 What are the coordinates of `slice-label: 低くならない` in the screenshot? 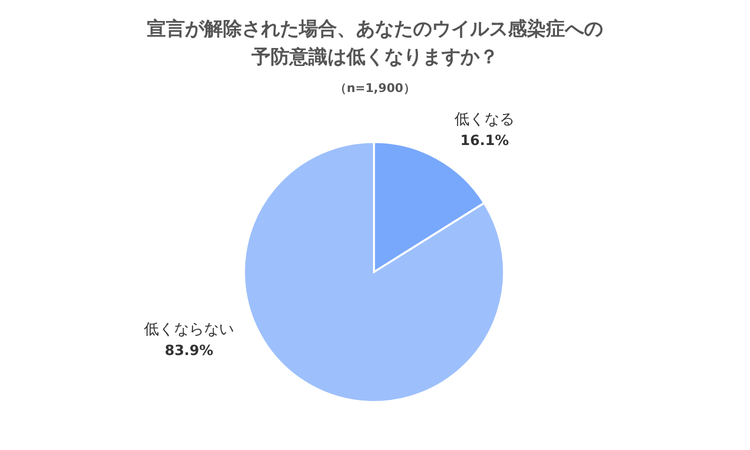 It's located at (189, 329).